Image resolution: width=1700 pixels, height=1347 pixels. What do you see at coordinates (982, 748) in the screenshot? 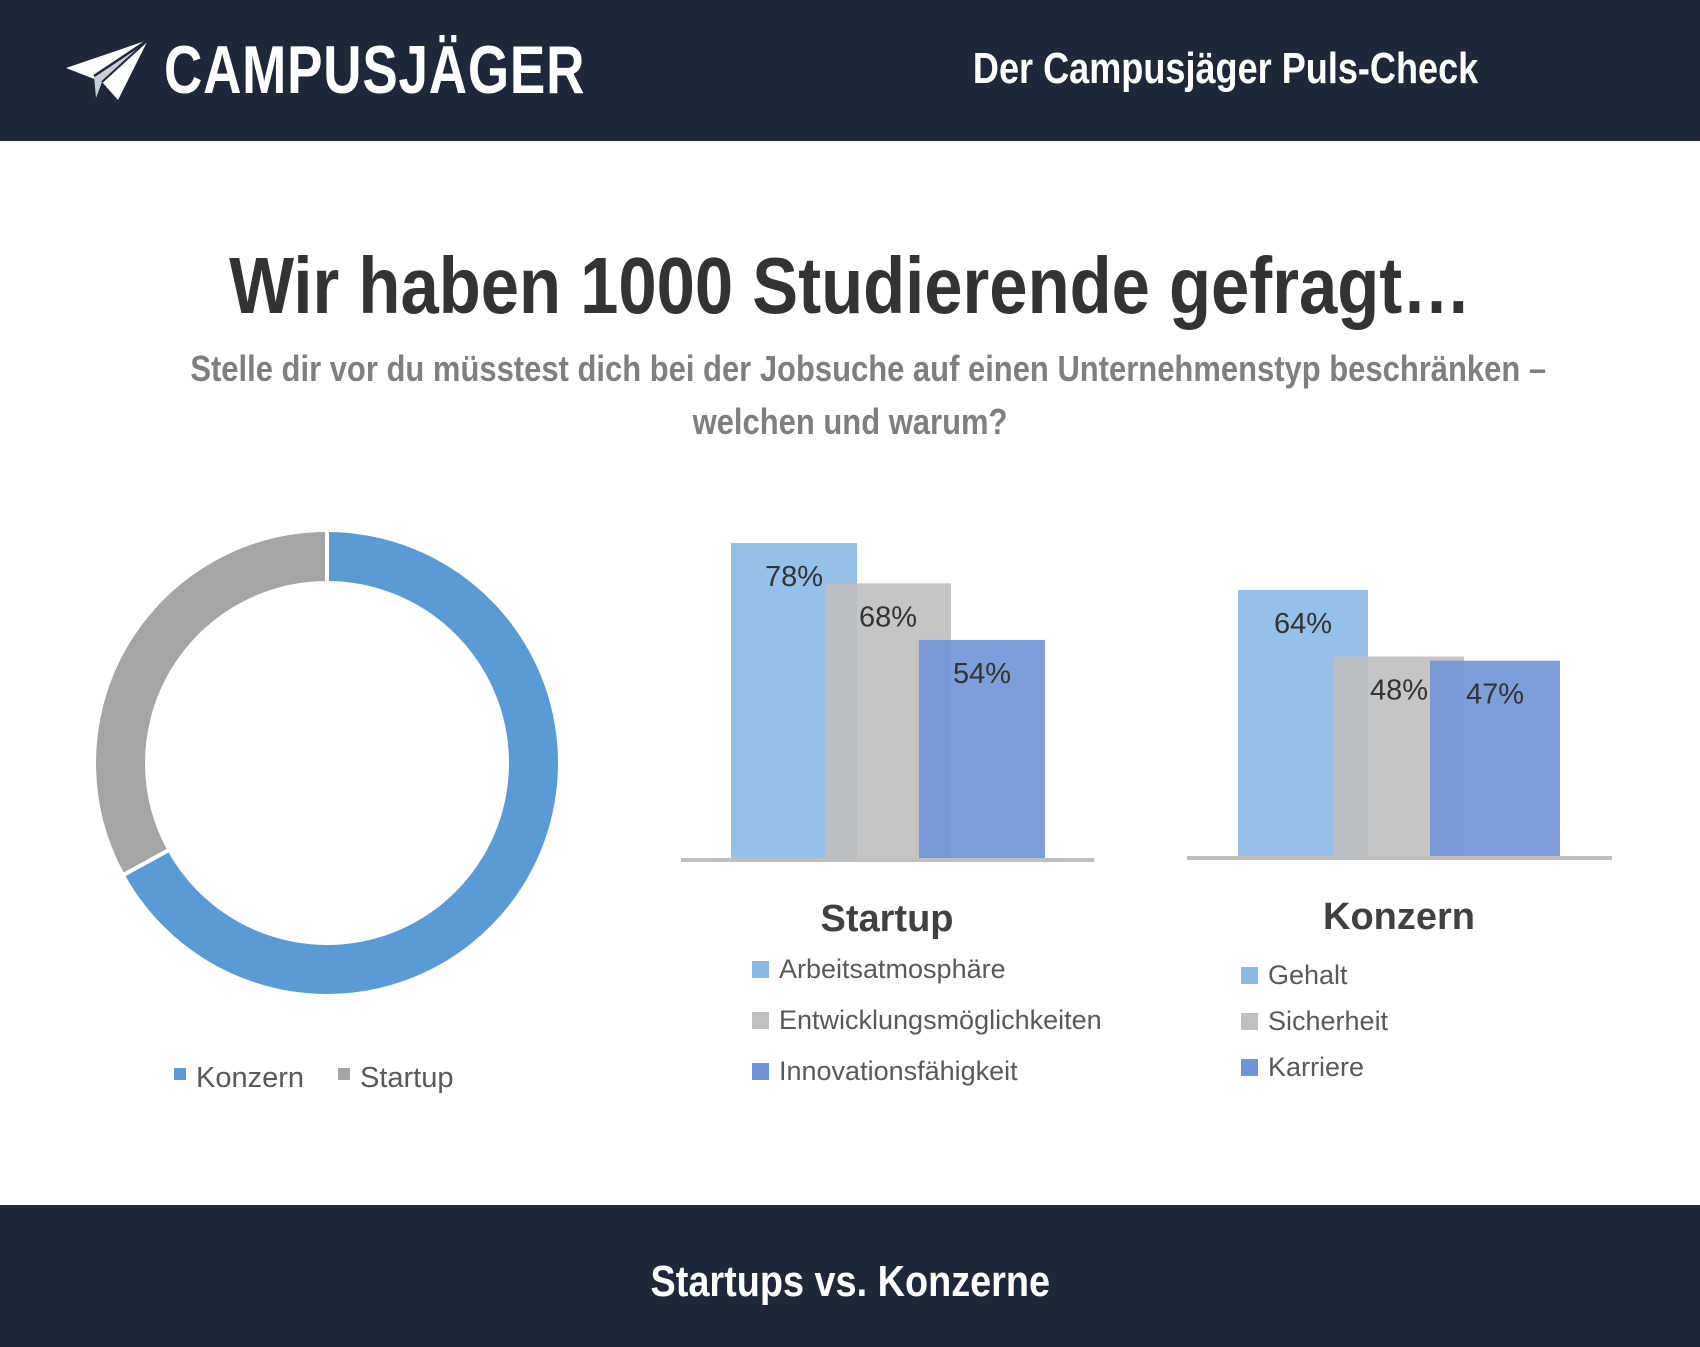
I see `bar-innovationsfähigkeit` at bounding box center [982, 748].